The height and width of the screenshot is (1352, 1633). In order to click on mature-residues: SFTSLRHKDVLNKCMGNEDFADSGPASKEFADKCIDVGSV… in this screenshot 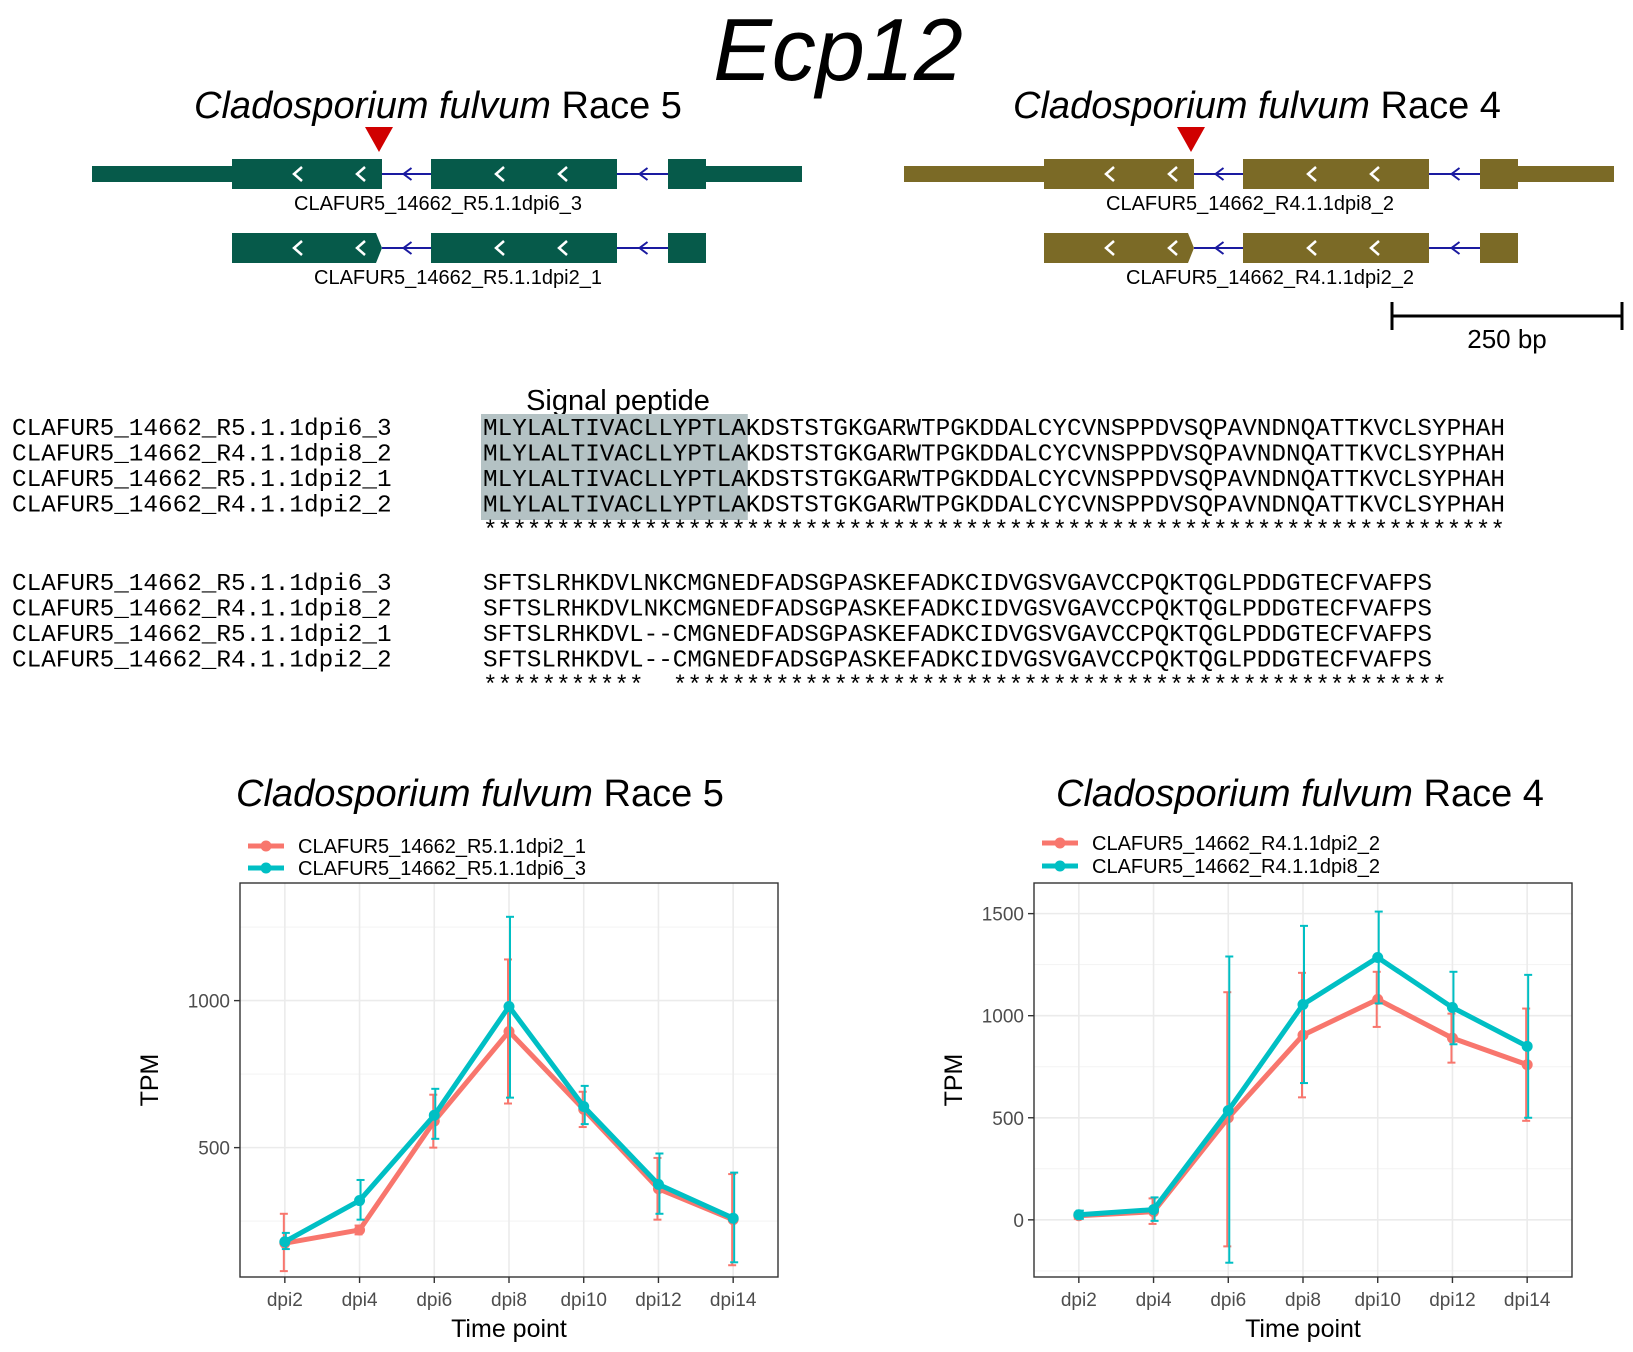, I will do `click(957, 584)`.